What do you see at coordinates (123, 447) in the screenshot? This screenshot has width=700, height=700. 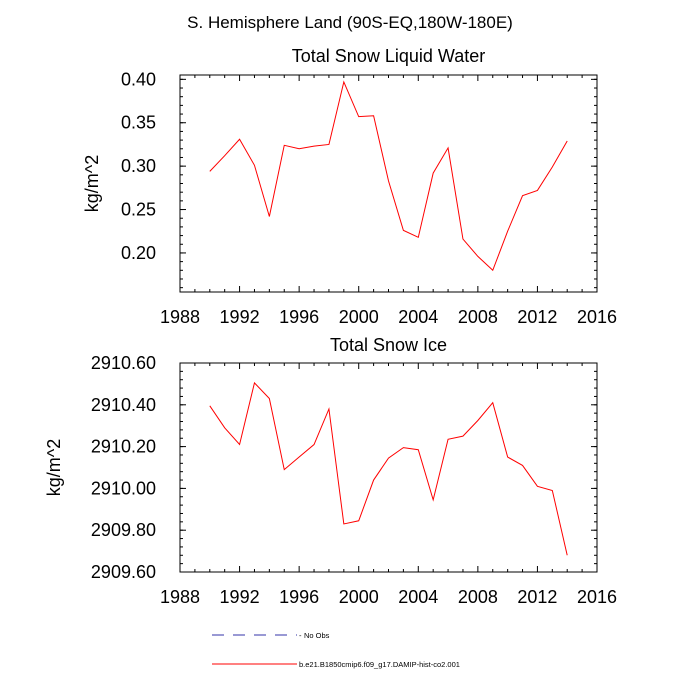 I see `y-tick-label: 2910.20` at bounding box center [123, 447].